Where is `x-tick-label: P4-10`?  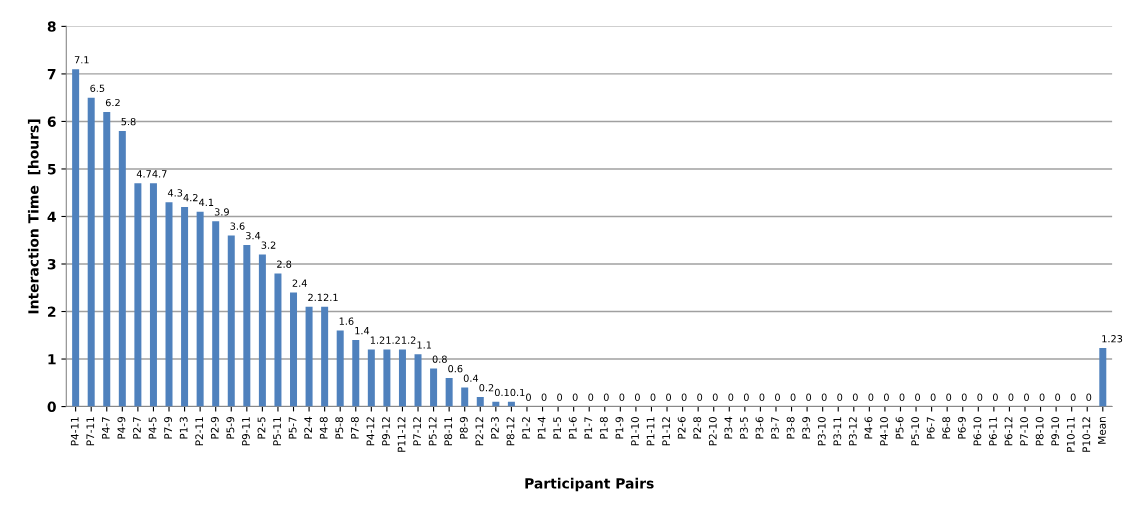 x-tick-label: P4-10 is located at coordinates (884, 431).